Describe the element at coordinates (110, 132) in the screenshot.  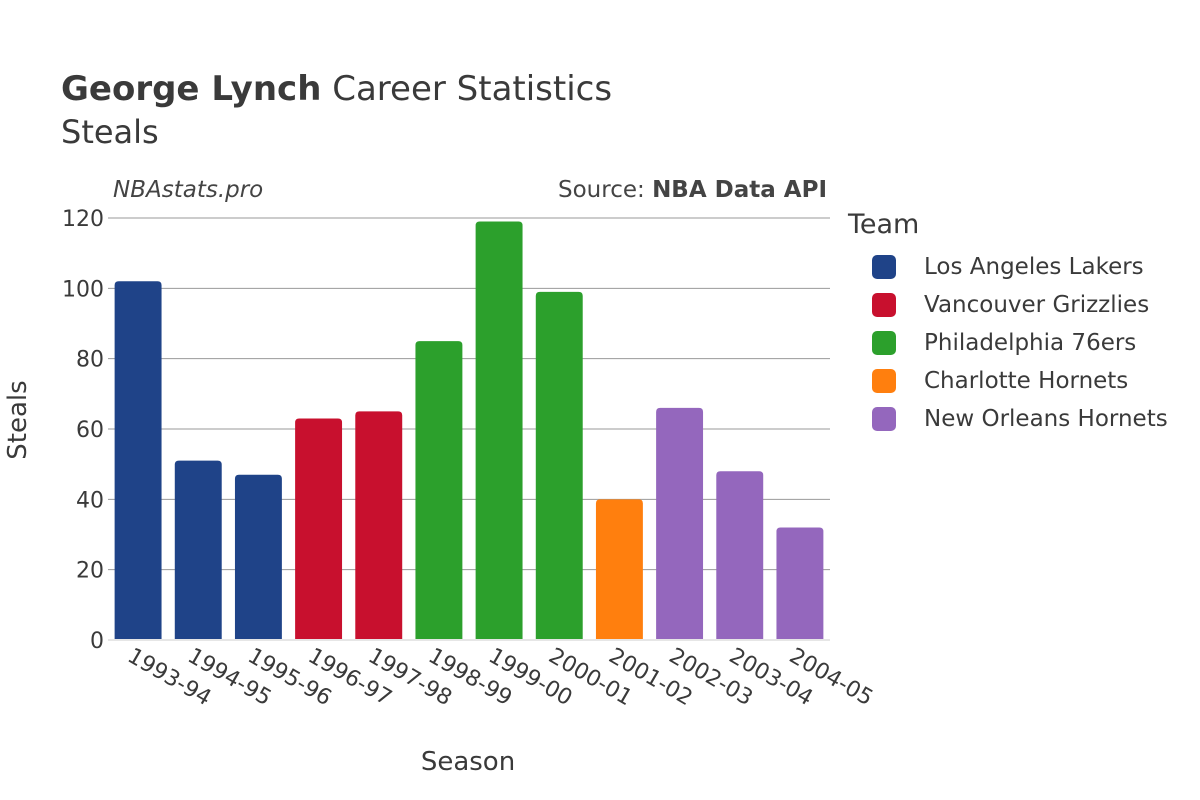
I see `chart-subtitle: Steals` at that location.